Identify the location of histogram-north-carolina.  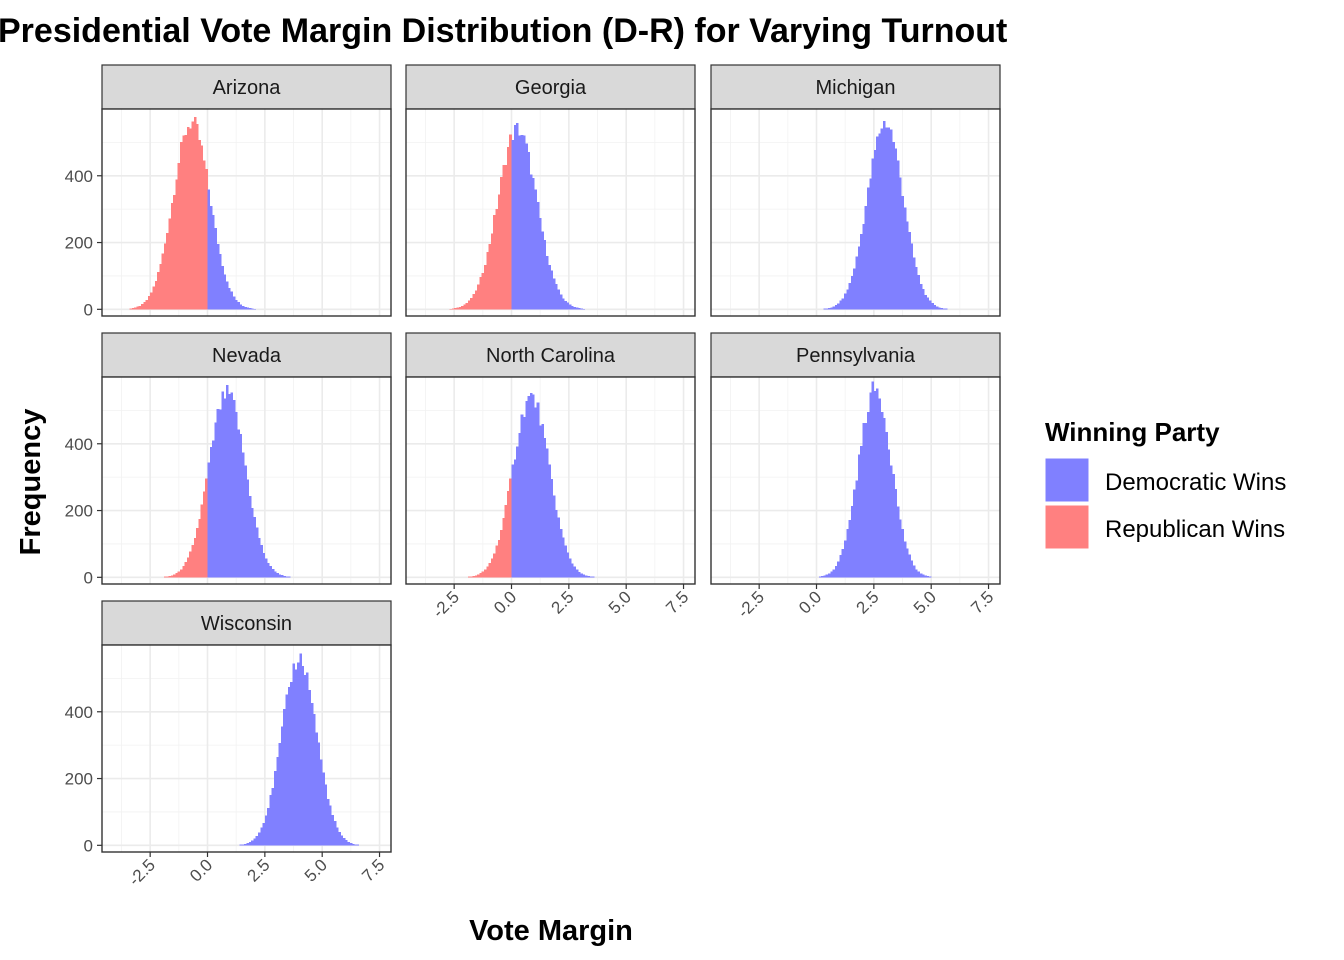
(531, 485).